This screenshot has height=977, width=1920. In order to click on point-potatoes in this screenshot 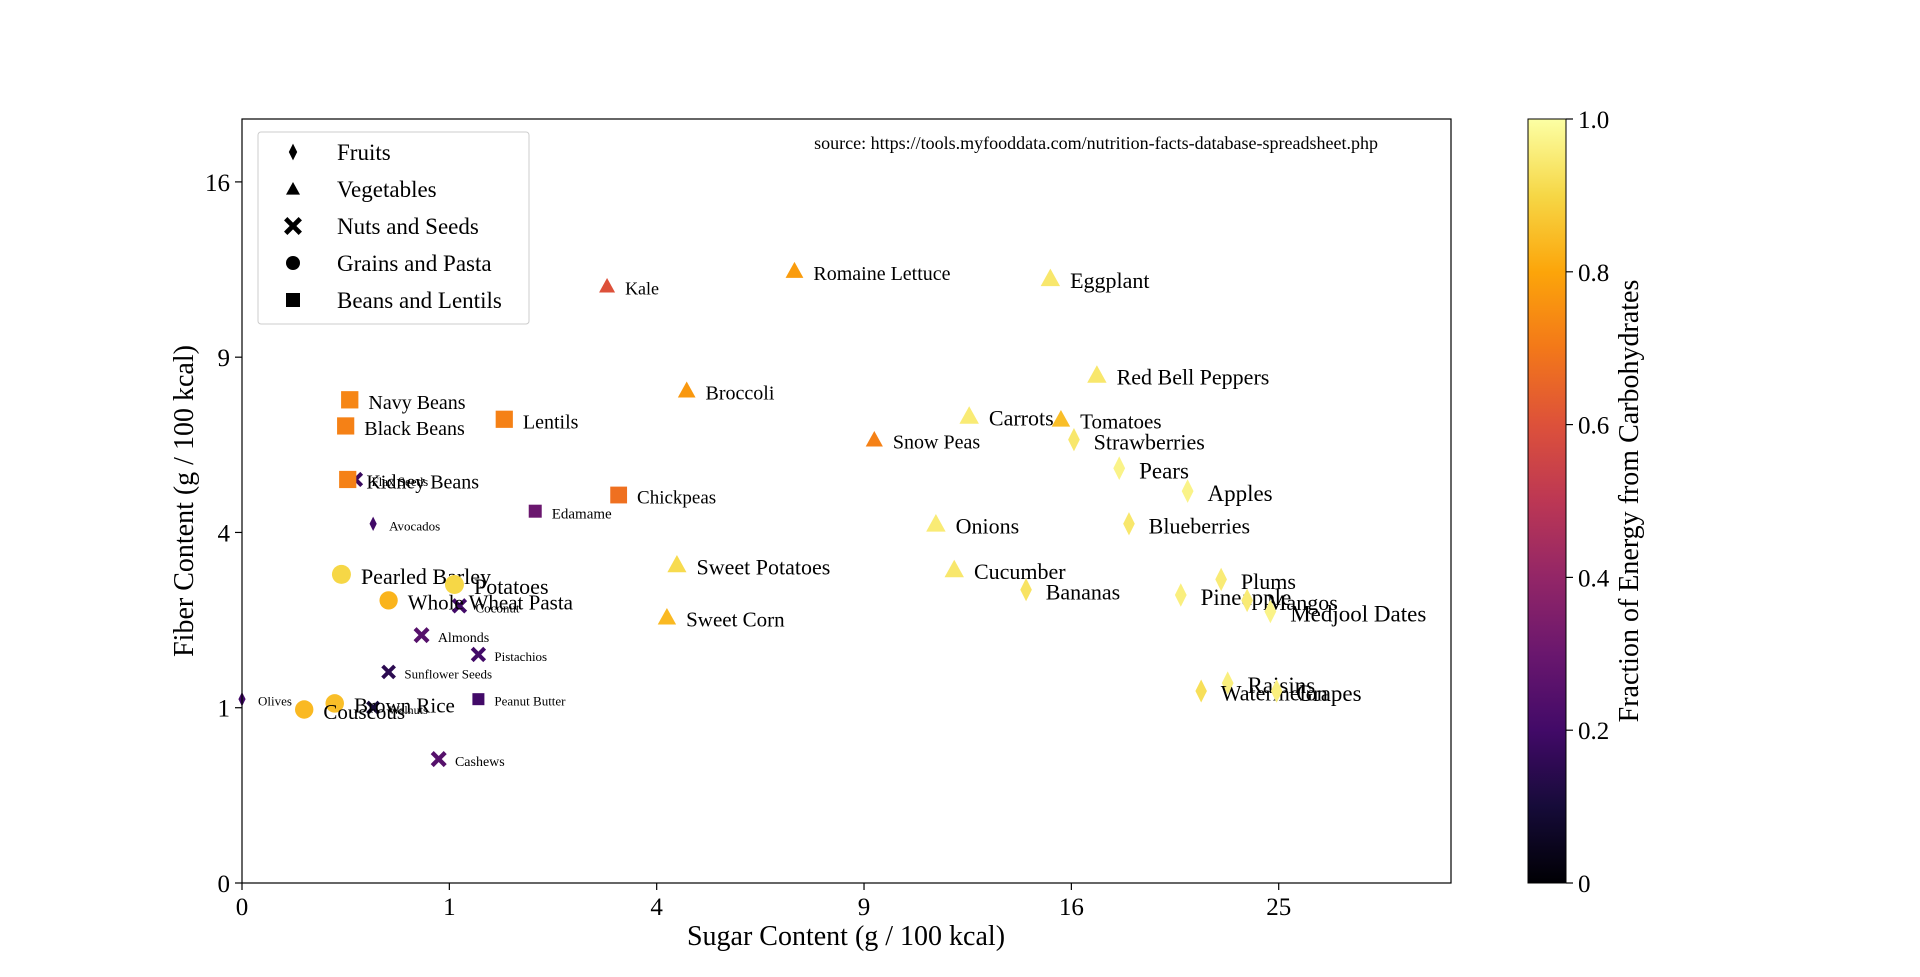, I will do `click(454, 585)`.